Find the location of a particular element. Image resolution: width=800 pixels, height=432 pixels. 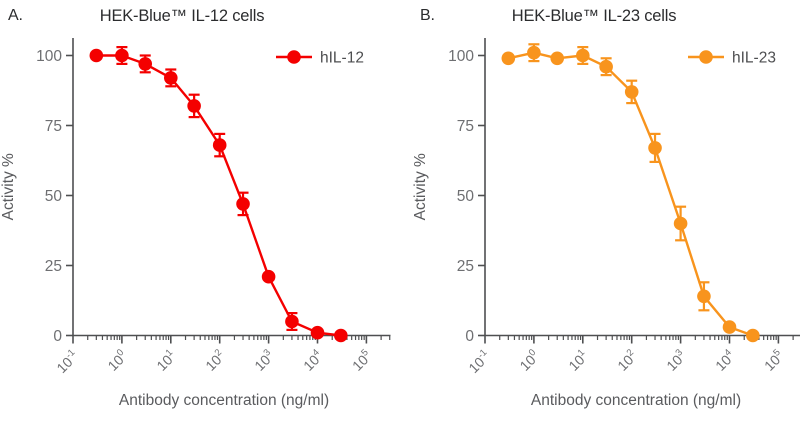

legend-label: hIL-12 is located at coordinates (342, 58).